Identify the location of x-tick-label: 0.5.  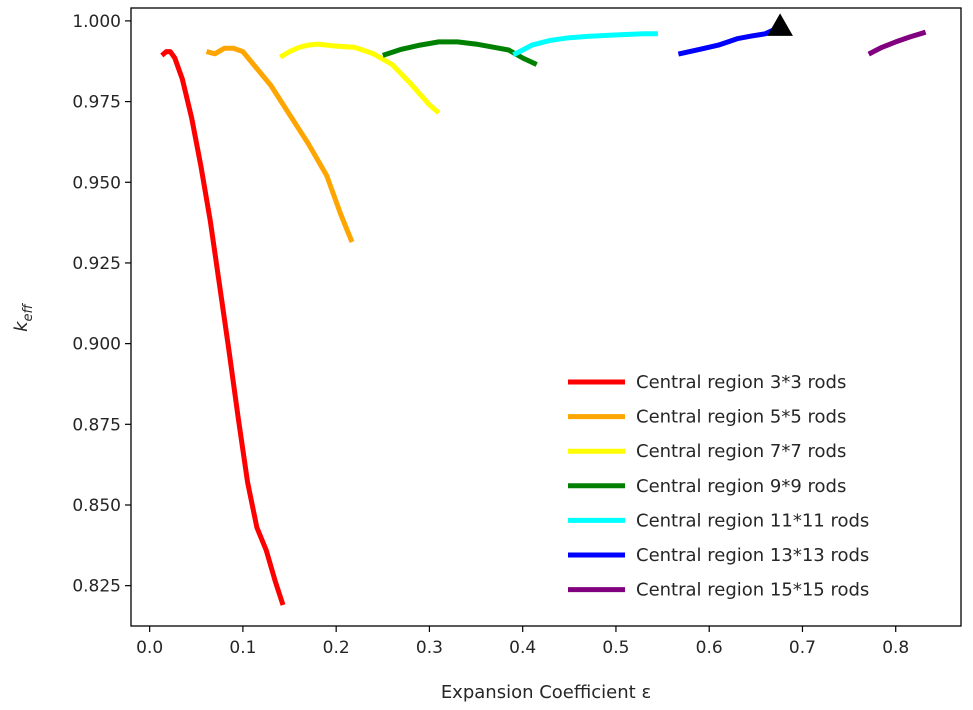
(615, 648).